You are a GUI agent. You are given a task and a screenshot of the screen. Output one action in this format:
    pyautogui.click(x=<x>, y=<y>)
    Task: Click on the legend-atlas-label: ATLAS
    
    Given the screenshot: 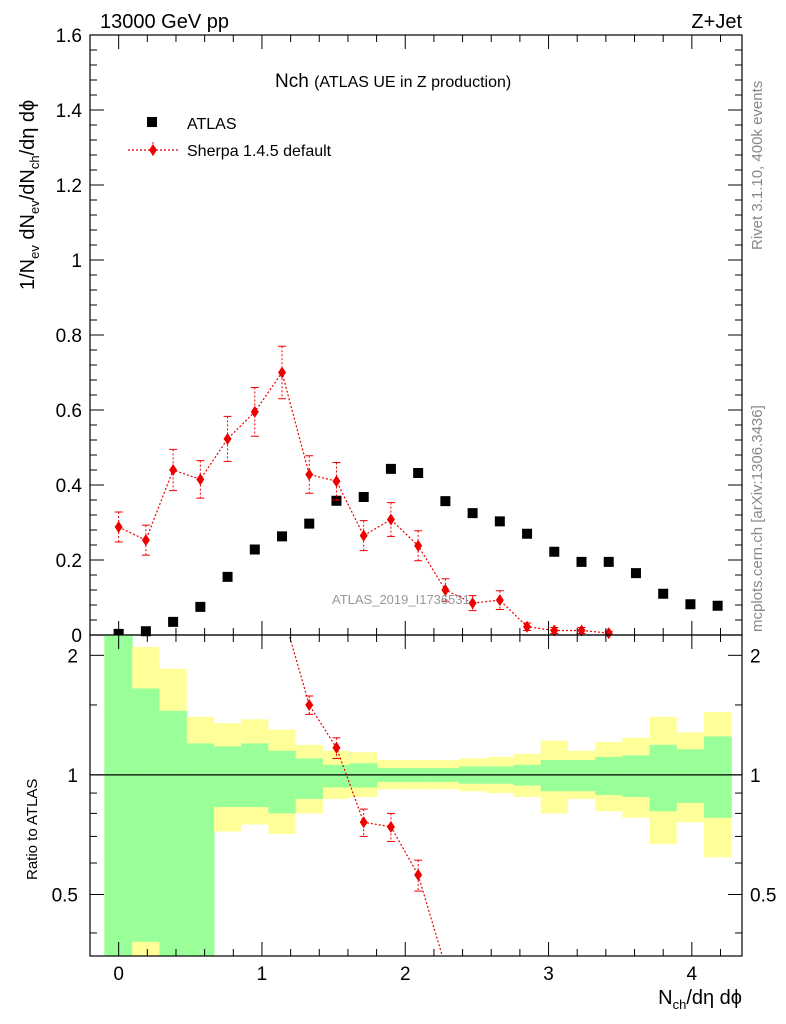 What is the action you would take?
    pyautogui.click(x=212, y=124)
    